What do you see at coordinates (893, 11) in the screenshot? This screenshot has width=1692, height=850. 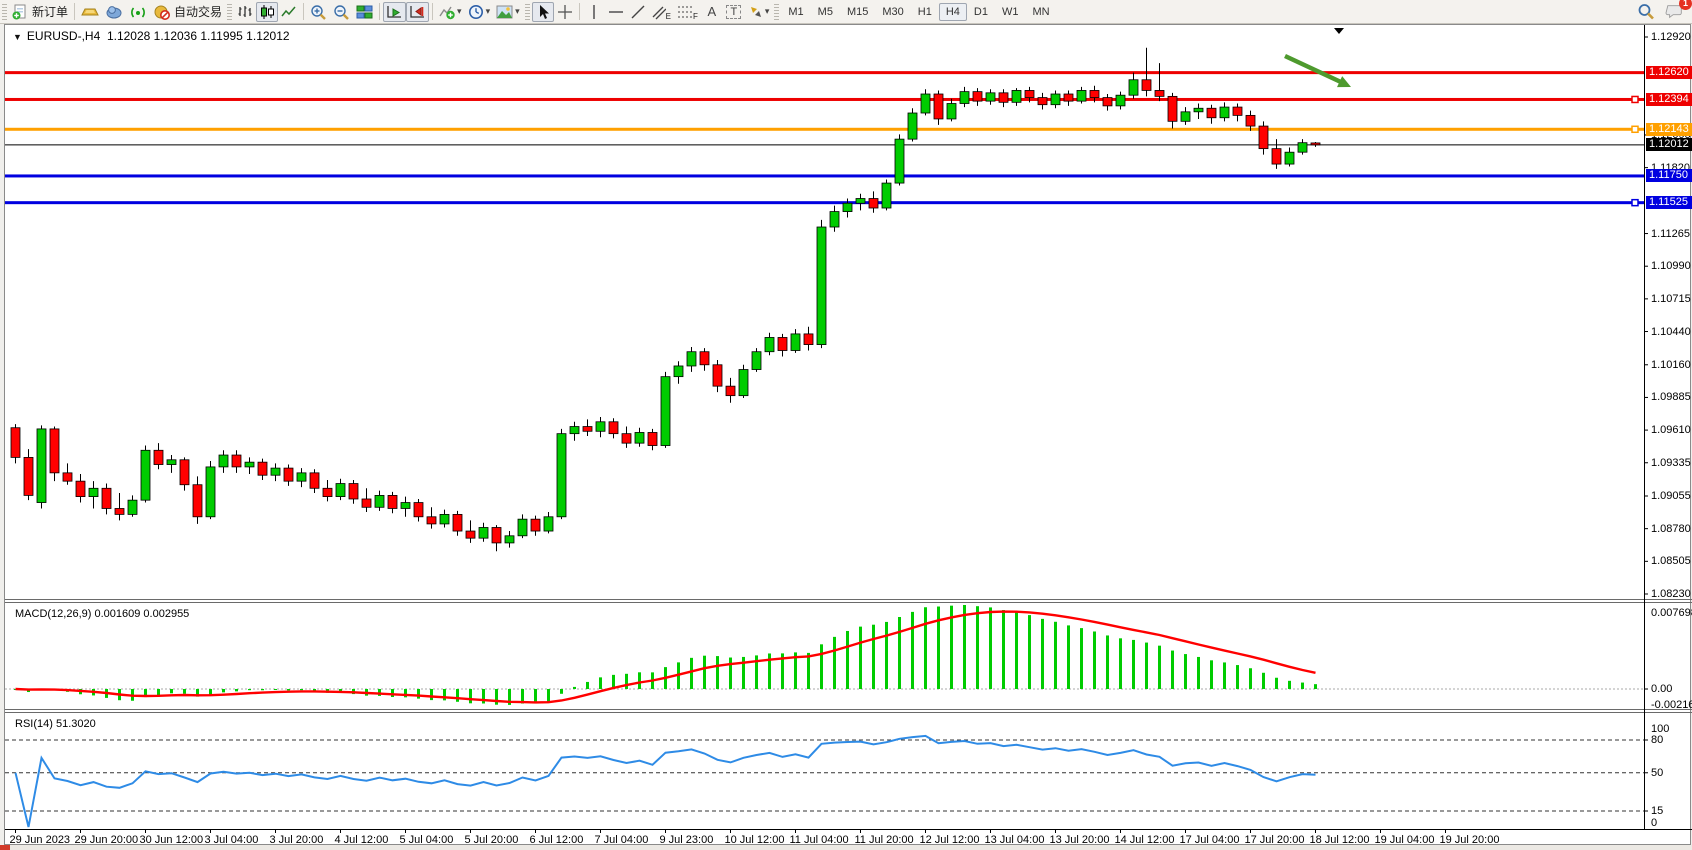 I see `timeframe-button-m30: M30` at bounding box center [893, 11].